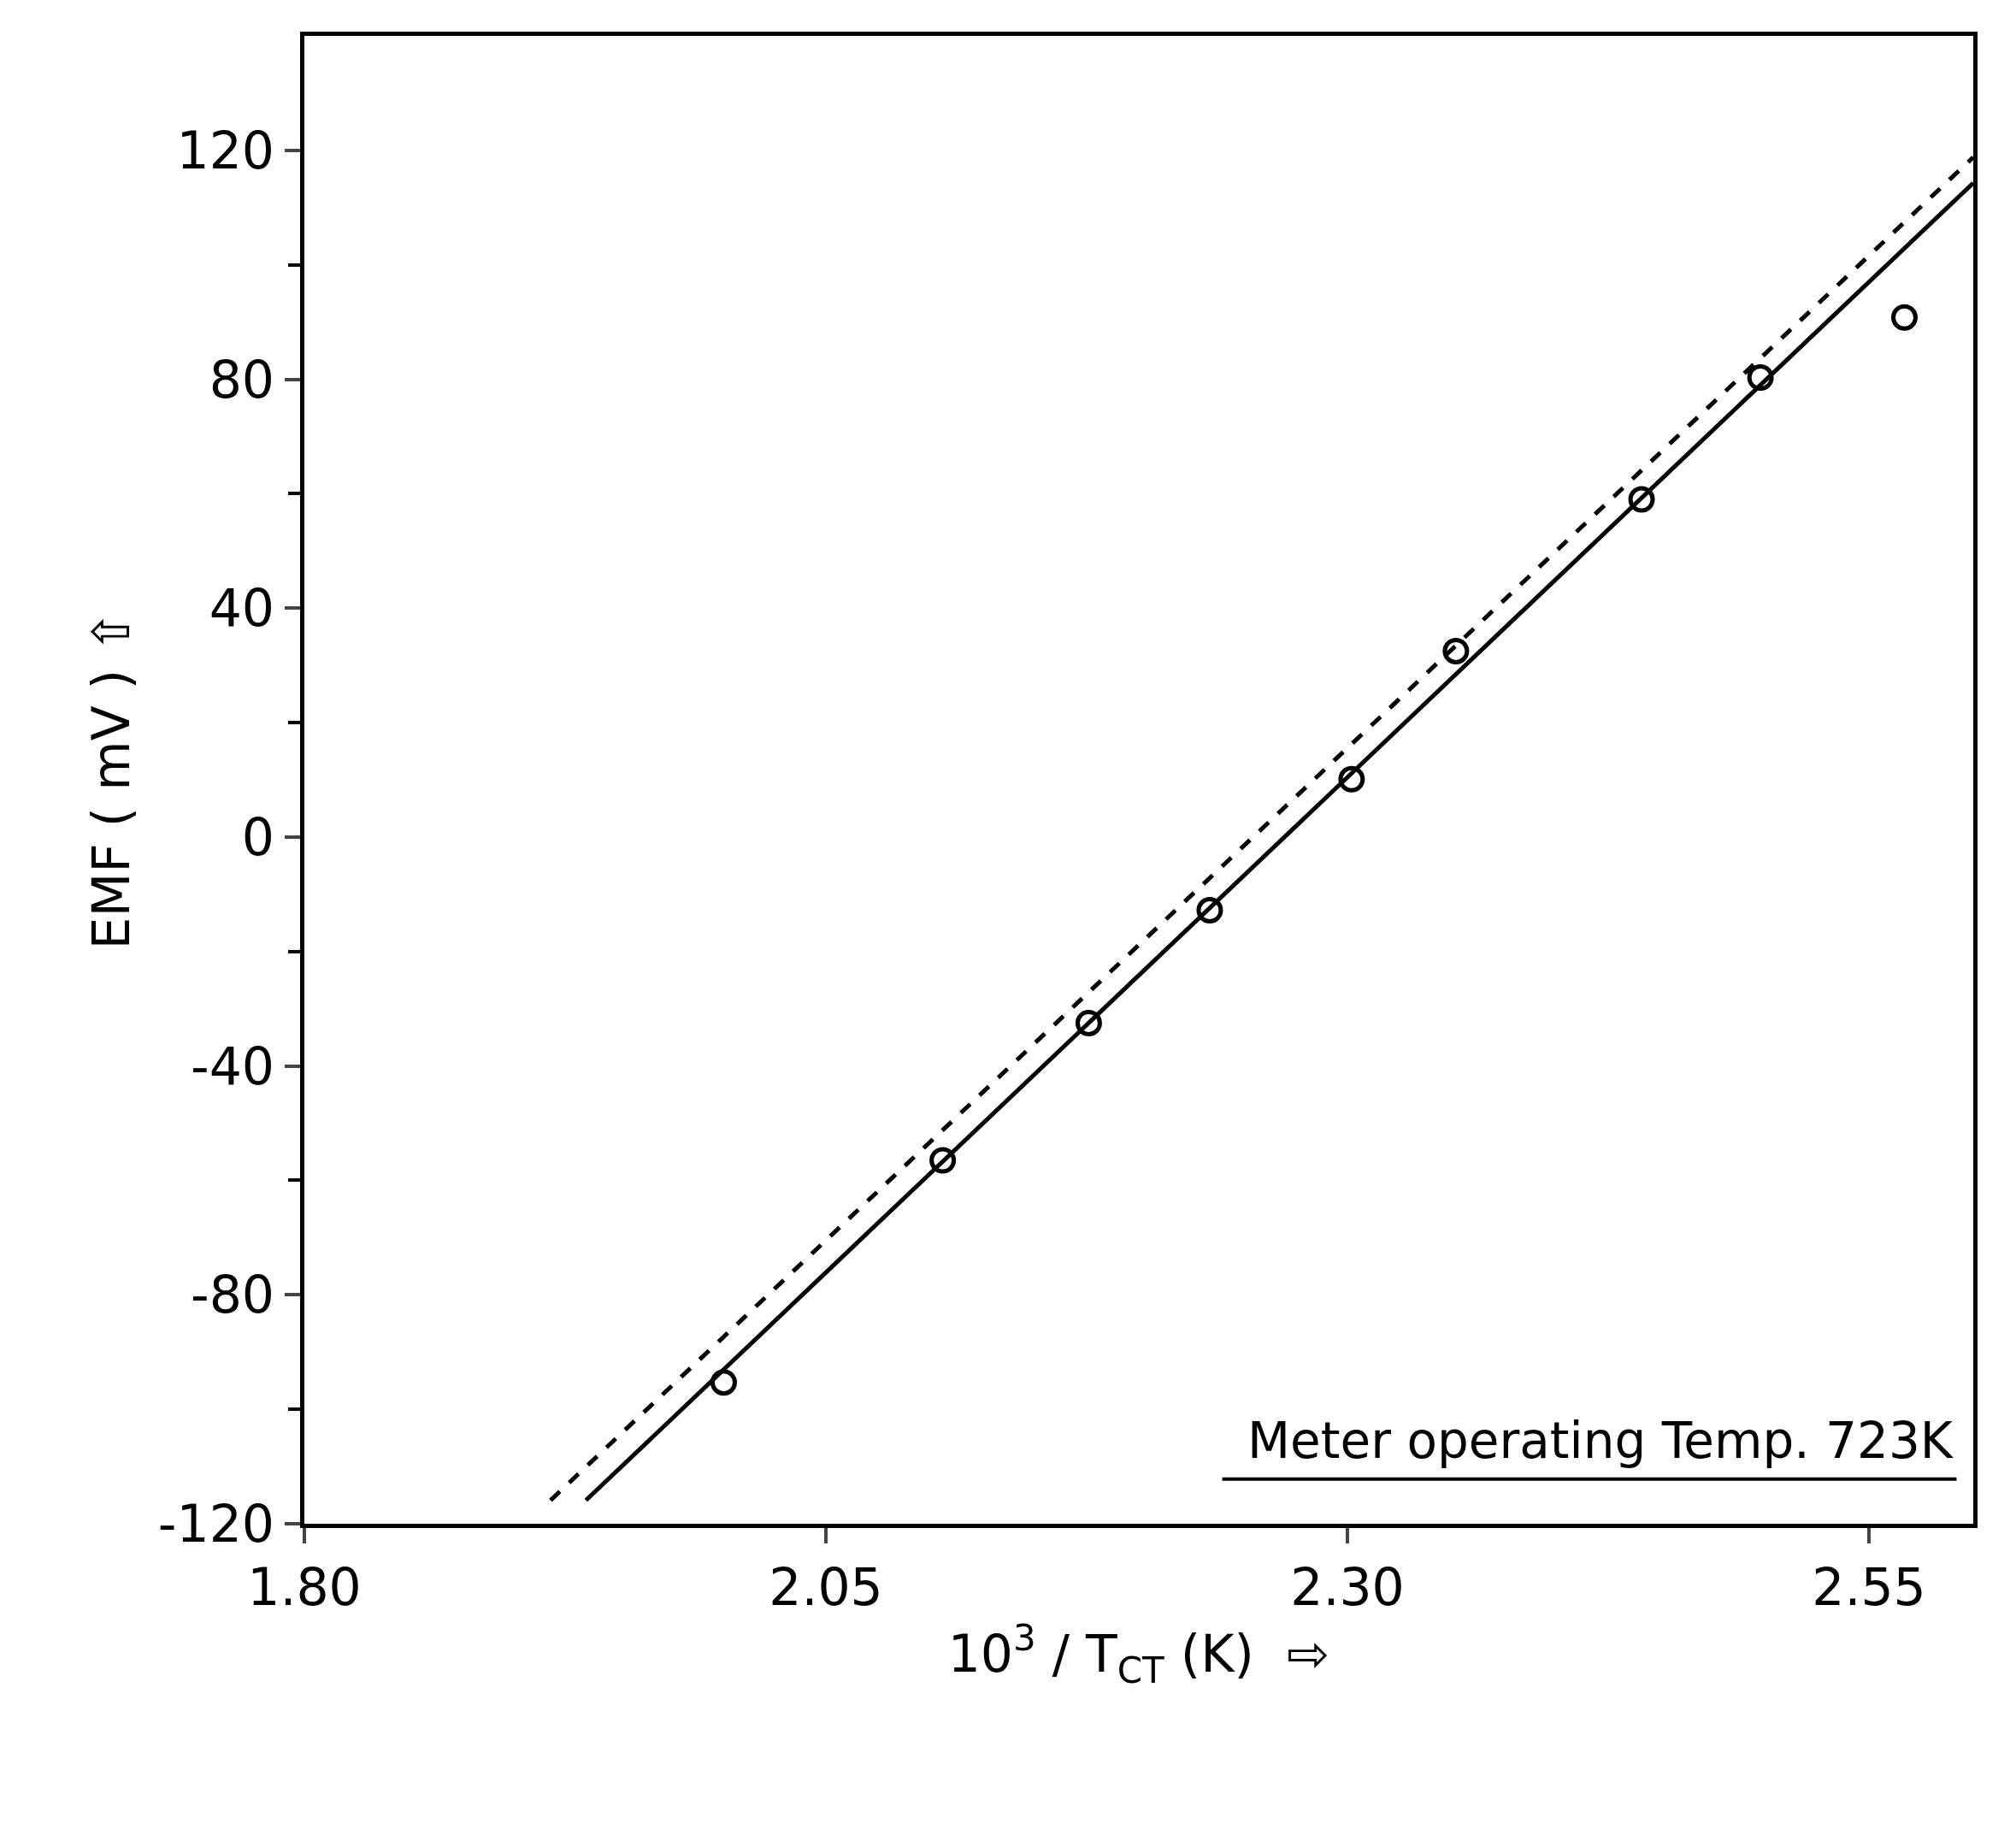 The height and width of the screenshot is (1835, 2016). What do you see at coordinates (241, 379) in the screenshot?
I see `y-tick-label: 80` at bounding box center [241, 379].